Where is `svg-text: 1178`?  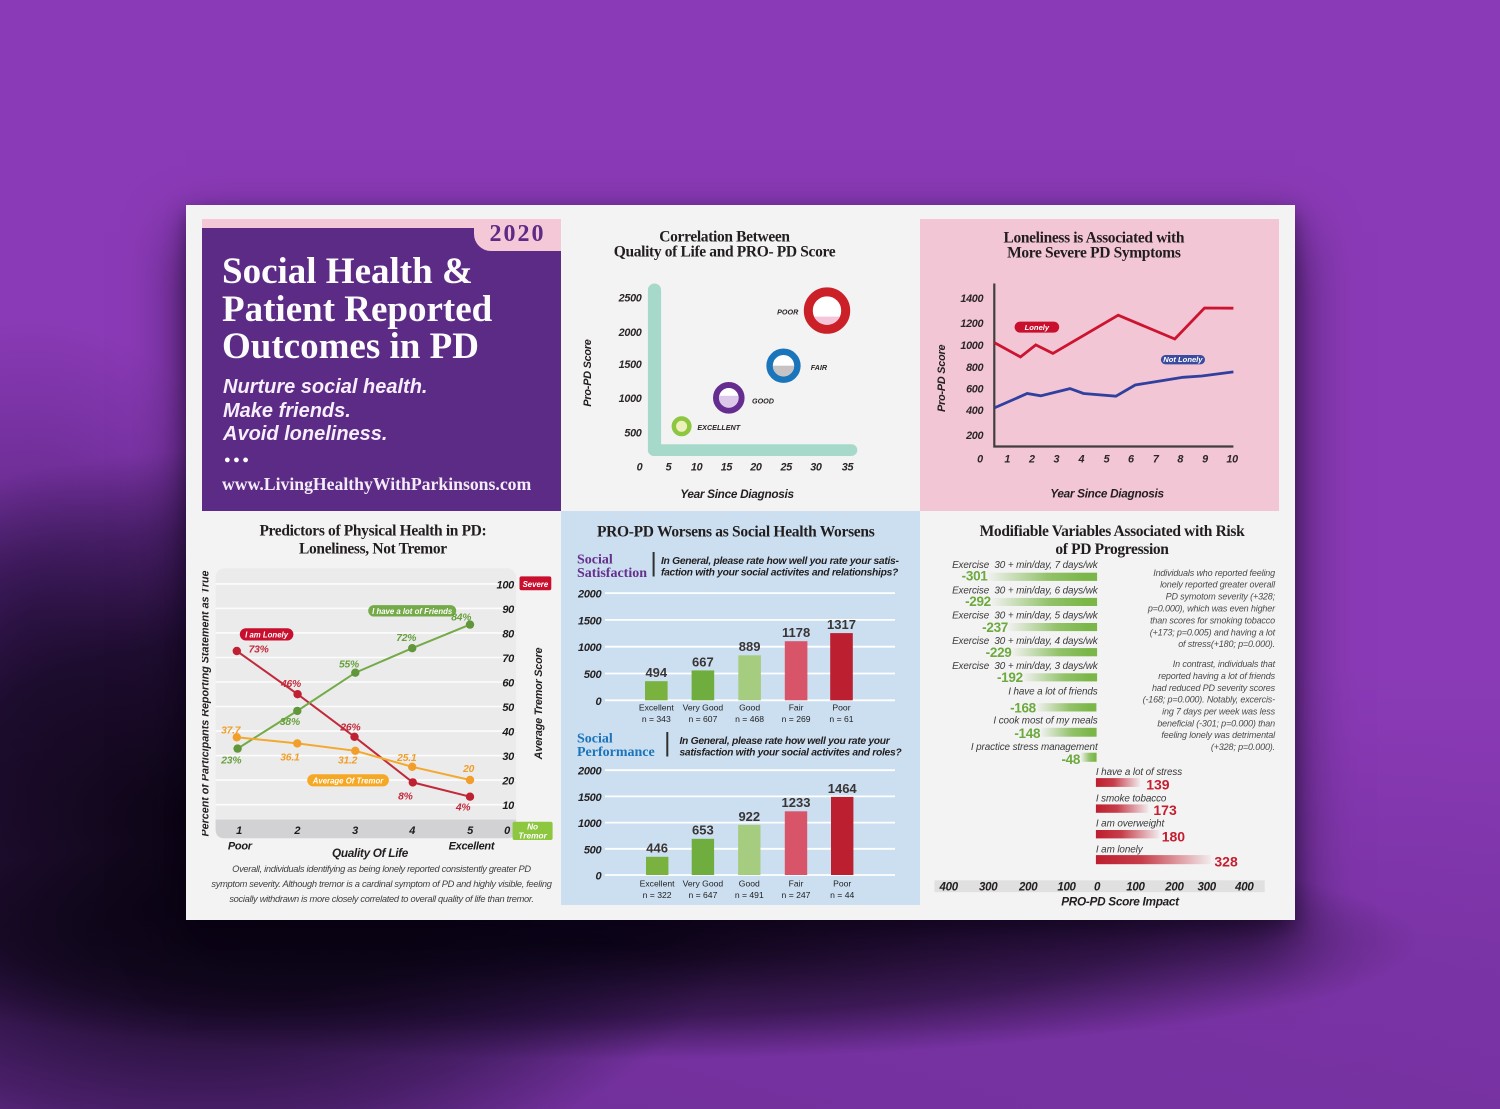
svg-text: 1178 is located at coordinates (796, 632).